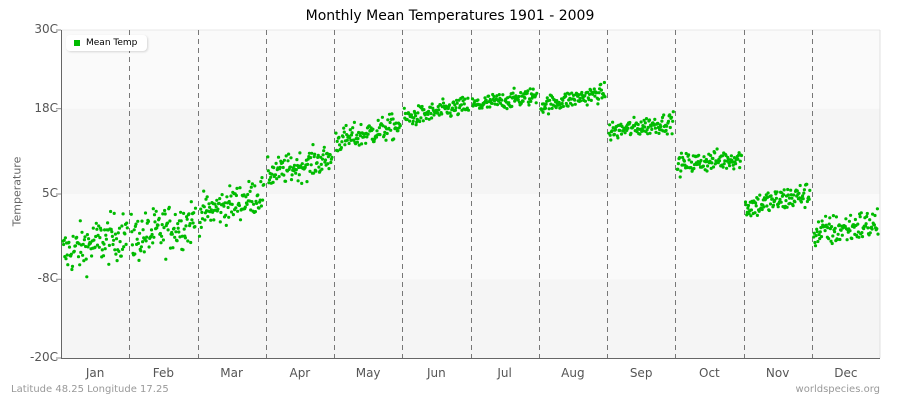  I want to click on x-tick-label: Jun, so click(436, 373).